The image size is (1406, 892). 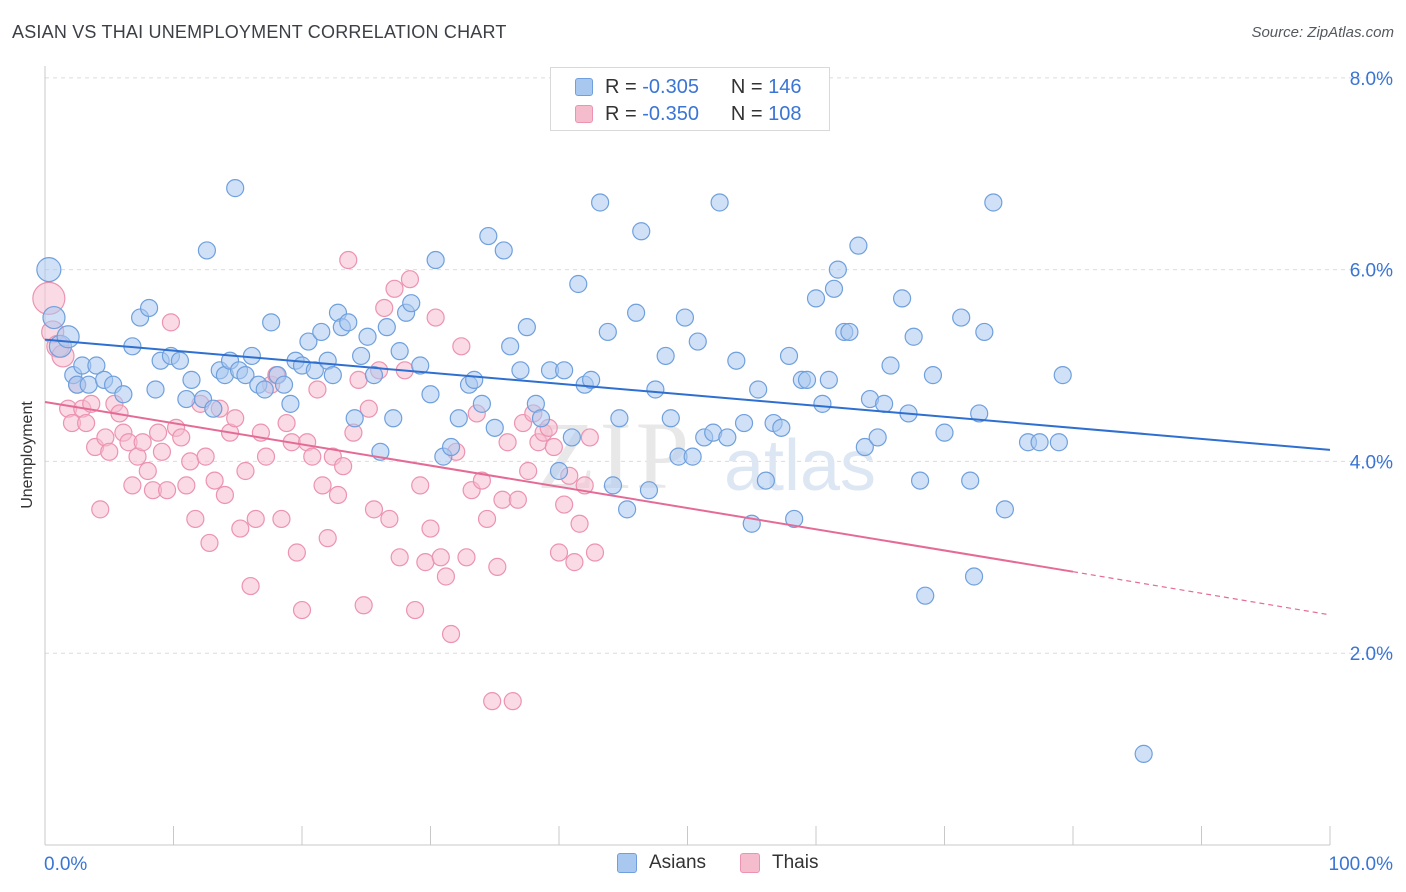 I want to click on x-tick-label-min: 0.0%, so click(x=65, y=864).